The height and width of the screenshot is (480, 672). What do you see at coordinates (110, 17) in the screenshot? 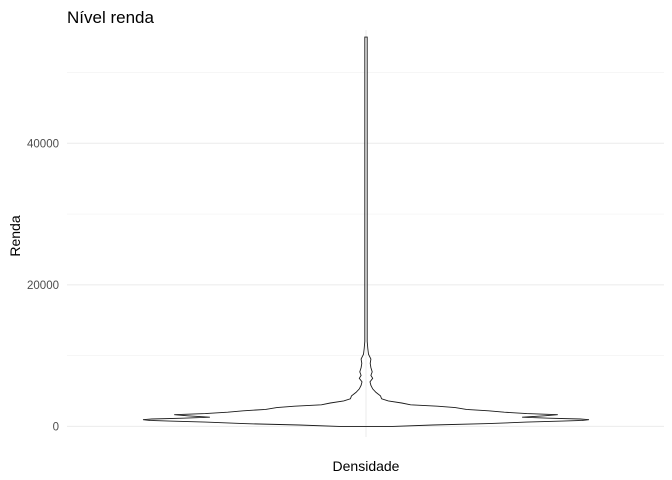
I see `chart-title: Nível renda` at bounding box center [110, 17].